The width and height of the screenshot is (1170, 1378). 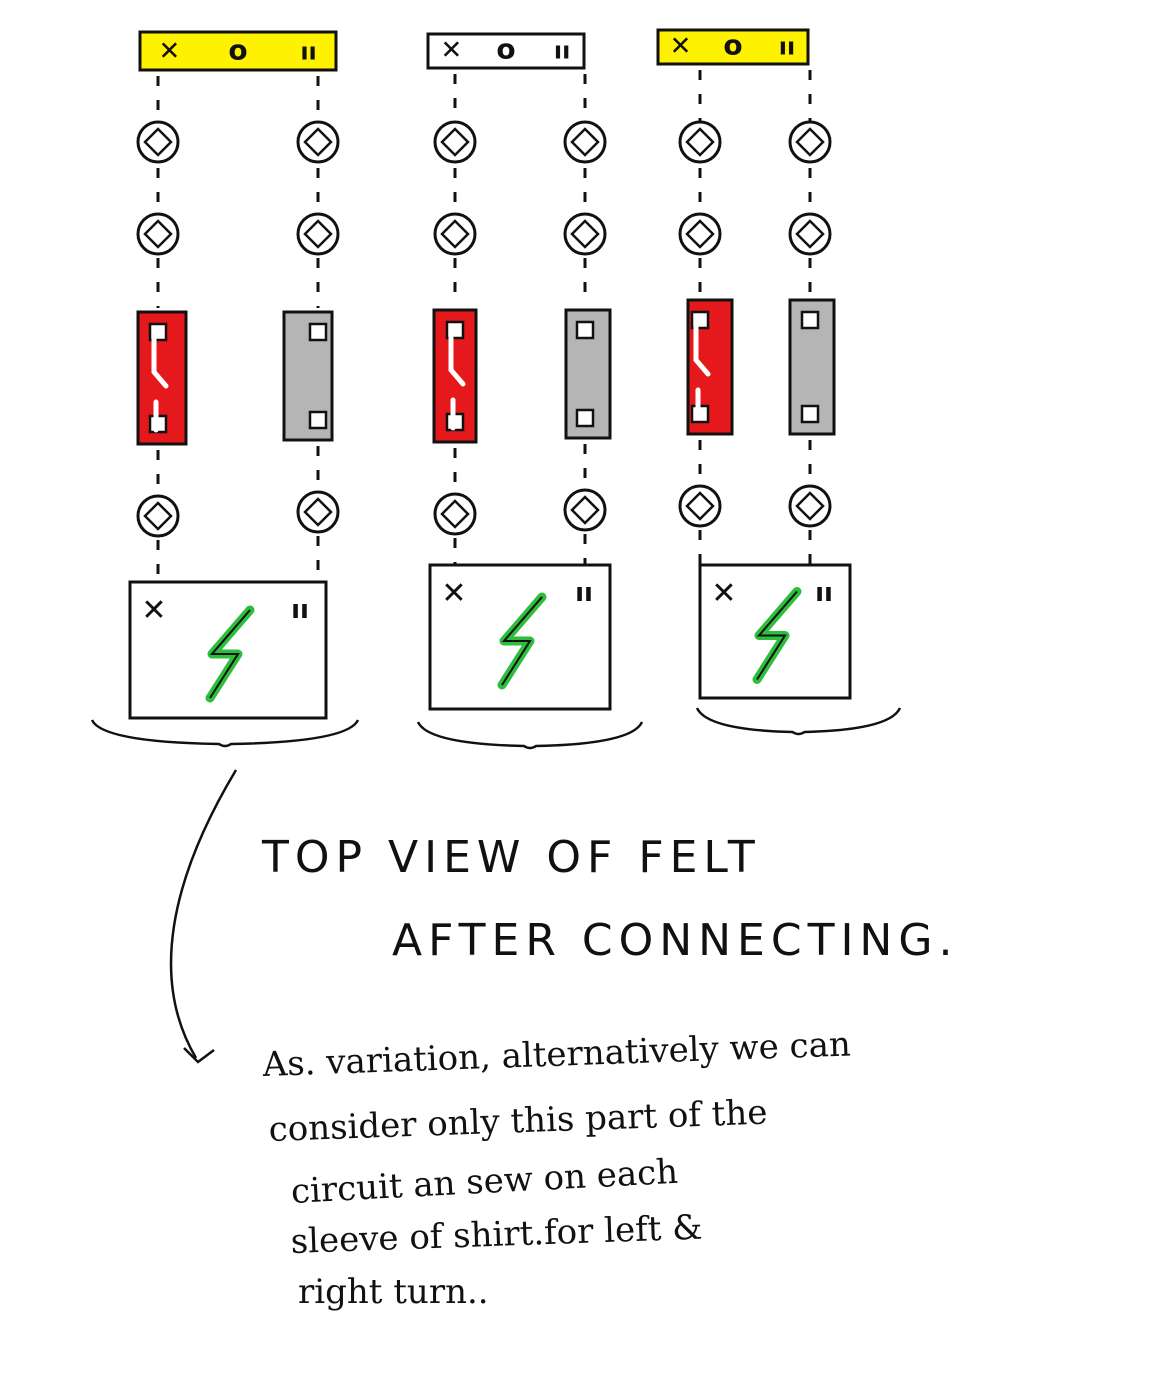 I want to click on pointer-arrowhead, so click(x=199, y=1055).